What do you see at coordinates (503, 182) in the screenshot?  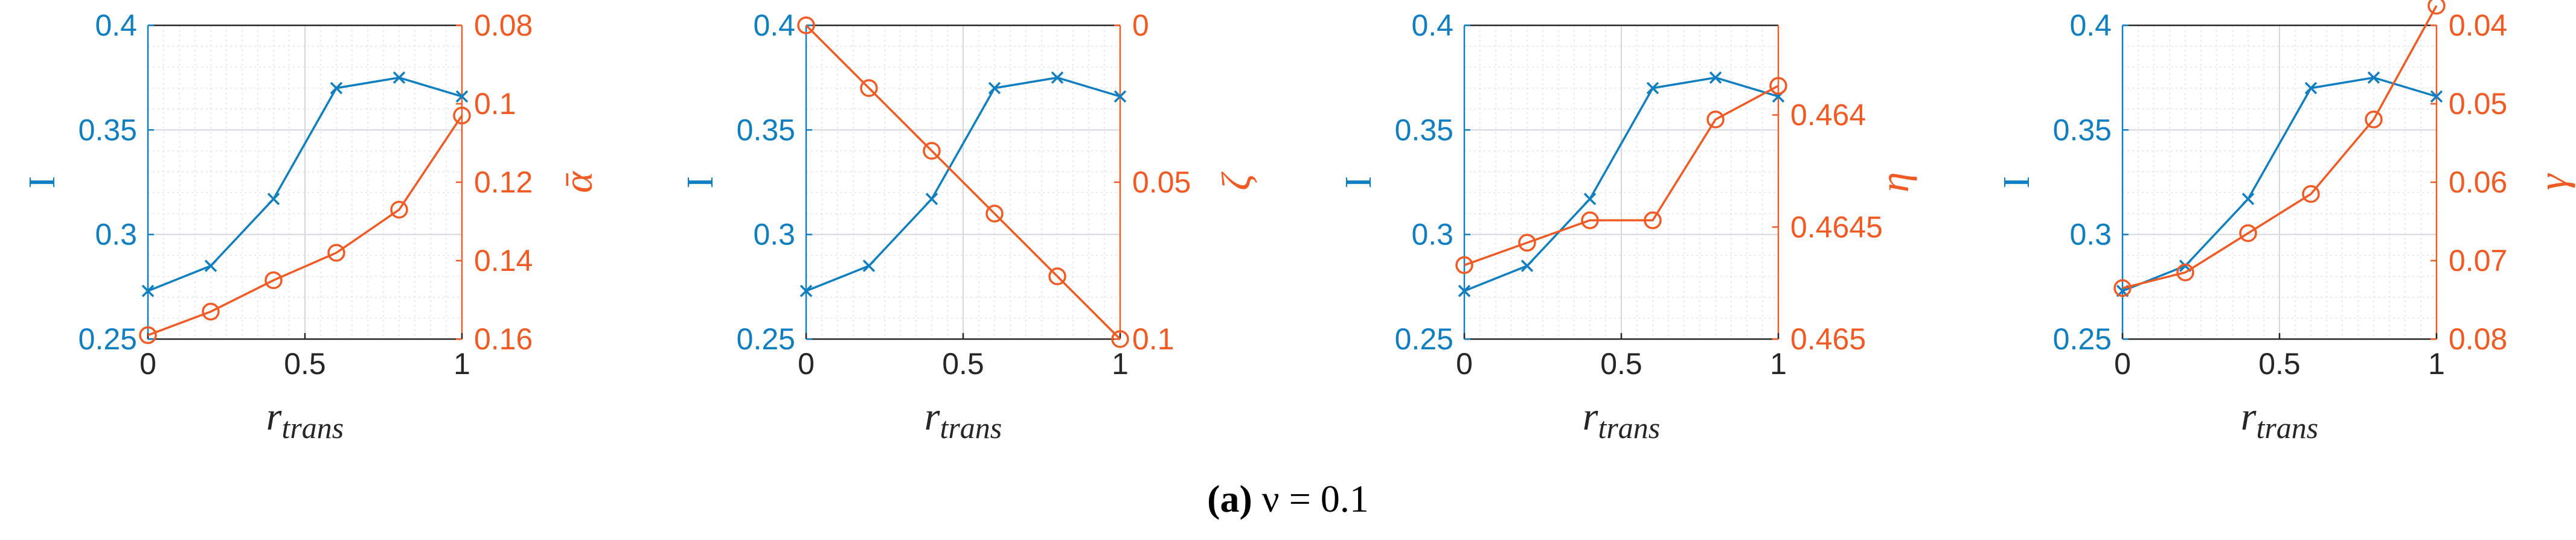 I see `right-y-tick-label: 0.12` at bounding box center [503, 182].